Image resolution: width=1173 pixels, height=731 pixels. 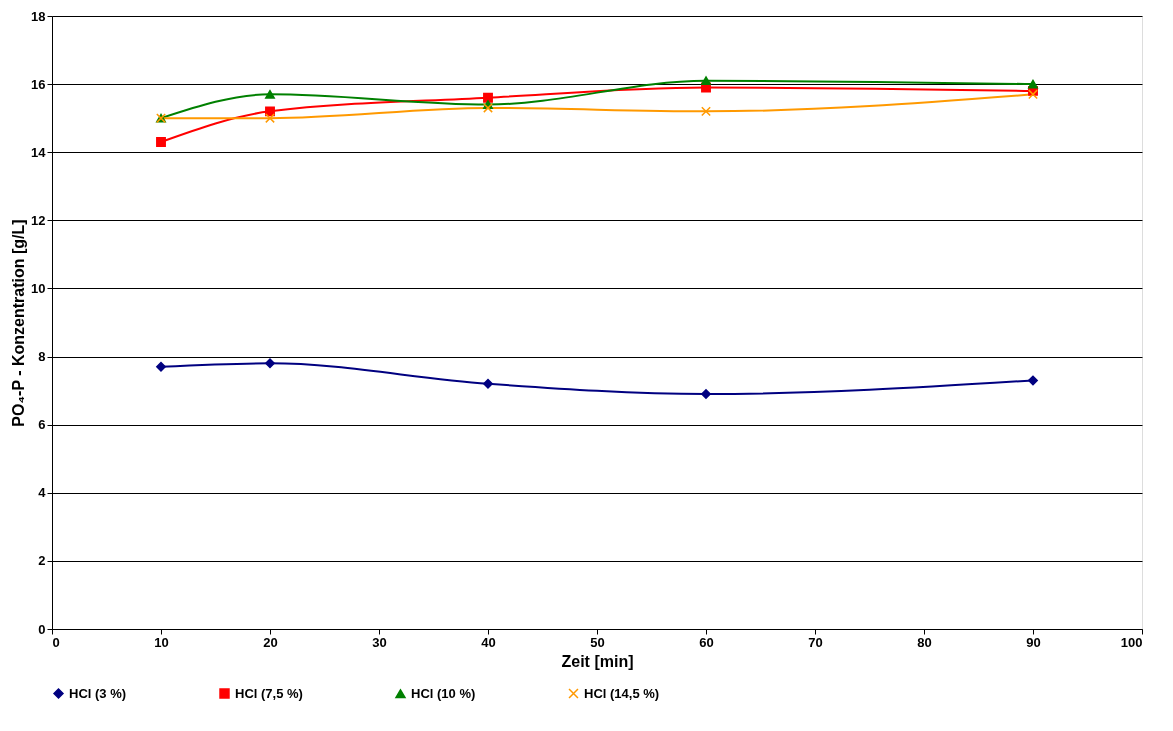 What do you see at coordinates (56, 642) in the screenshot?
I see `x-tick-label: 0` at bounding box center [56, 642].